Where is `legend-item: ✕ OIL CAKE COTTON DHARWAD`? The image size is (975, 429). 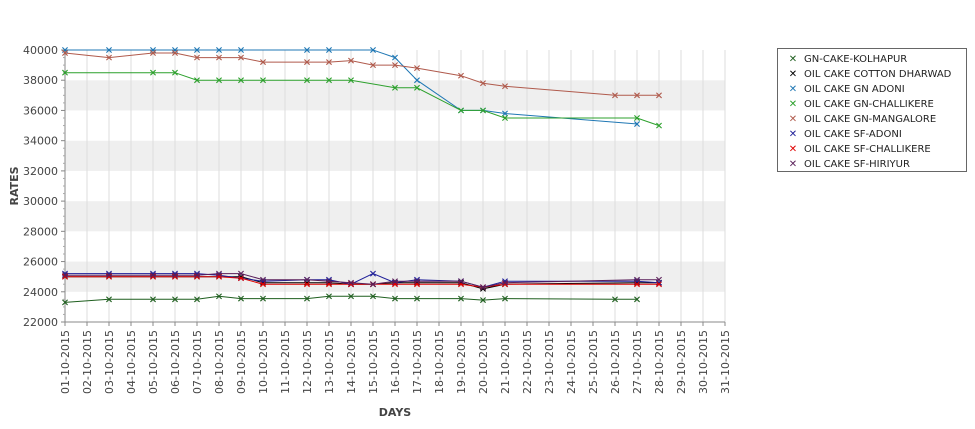
legend-item: ✕ OIL CAKE COTTON DHARWAD is located at coordinates (872, 74).